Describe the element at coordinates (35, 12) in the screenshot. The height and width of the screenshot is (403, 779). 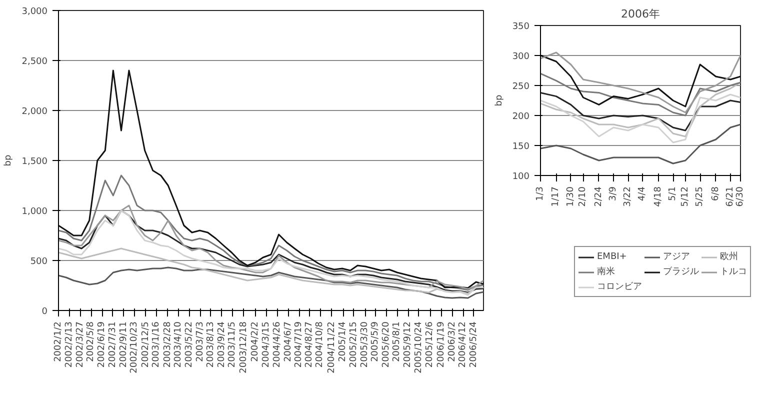
I see `y-tick-label: 3,000` at that location.